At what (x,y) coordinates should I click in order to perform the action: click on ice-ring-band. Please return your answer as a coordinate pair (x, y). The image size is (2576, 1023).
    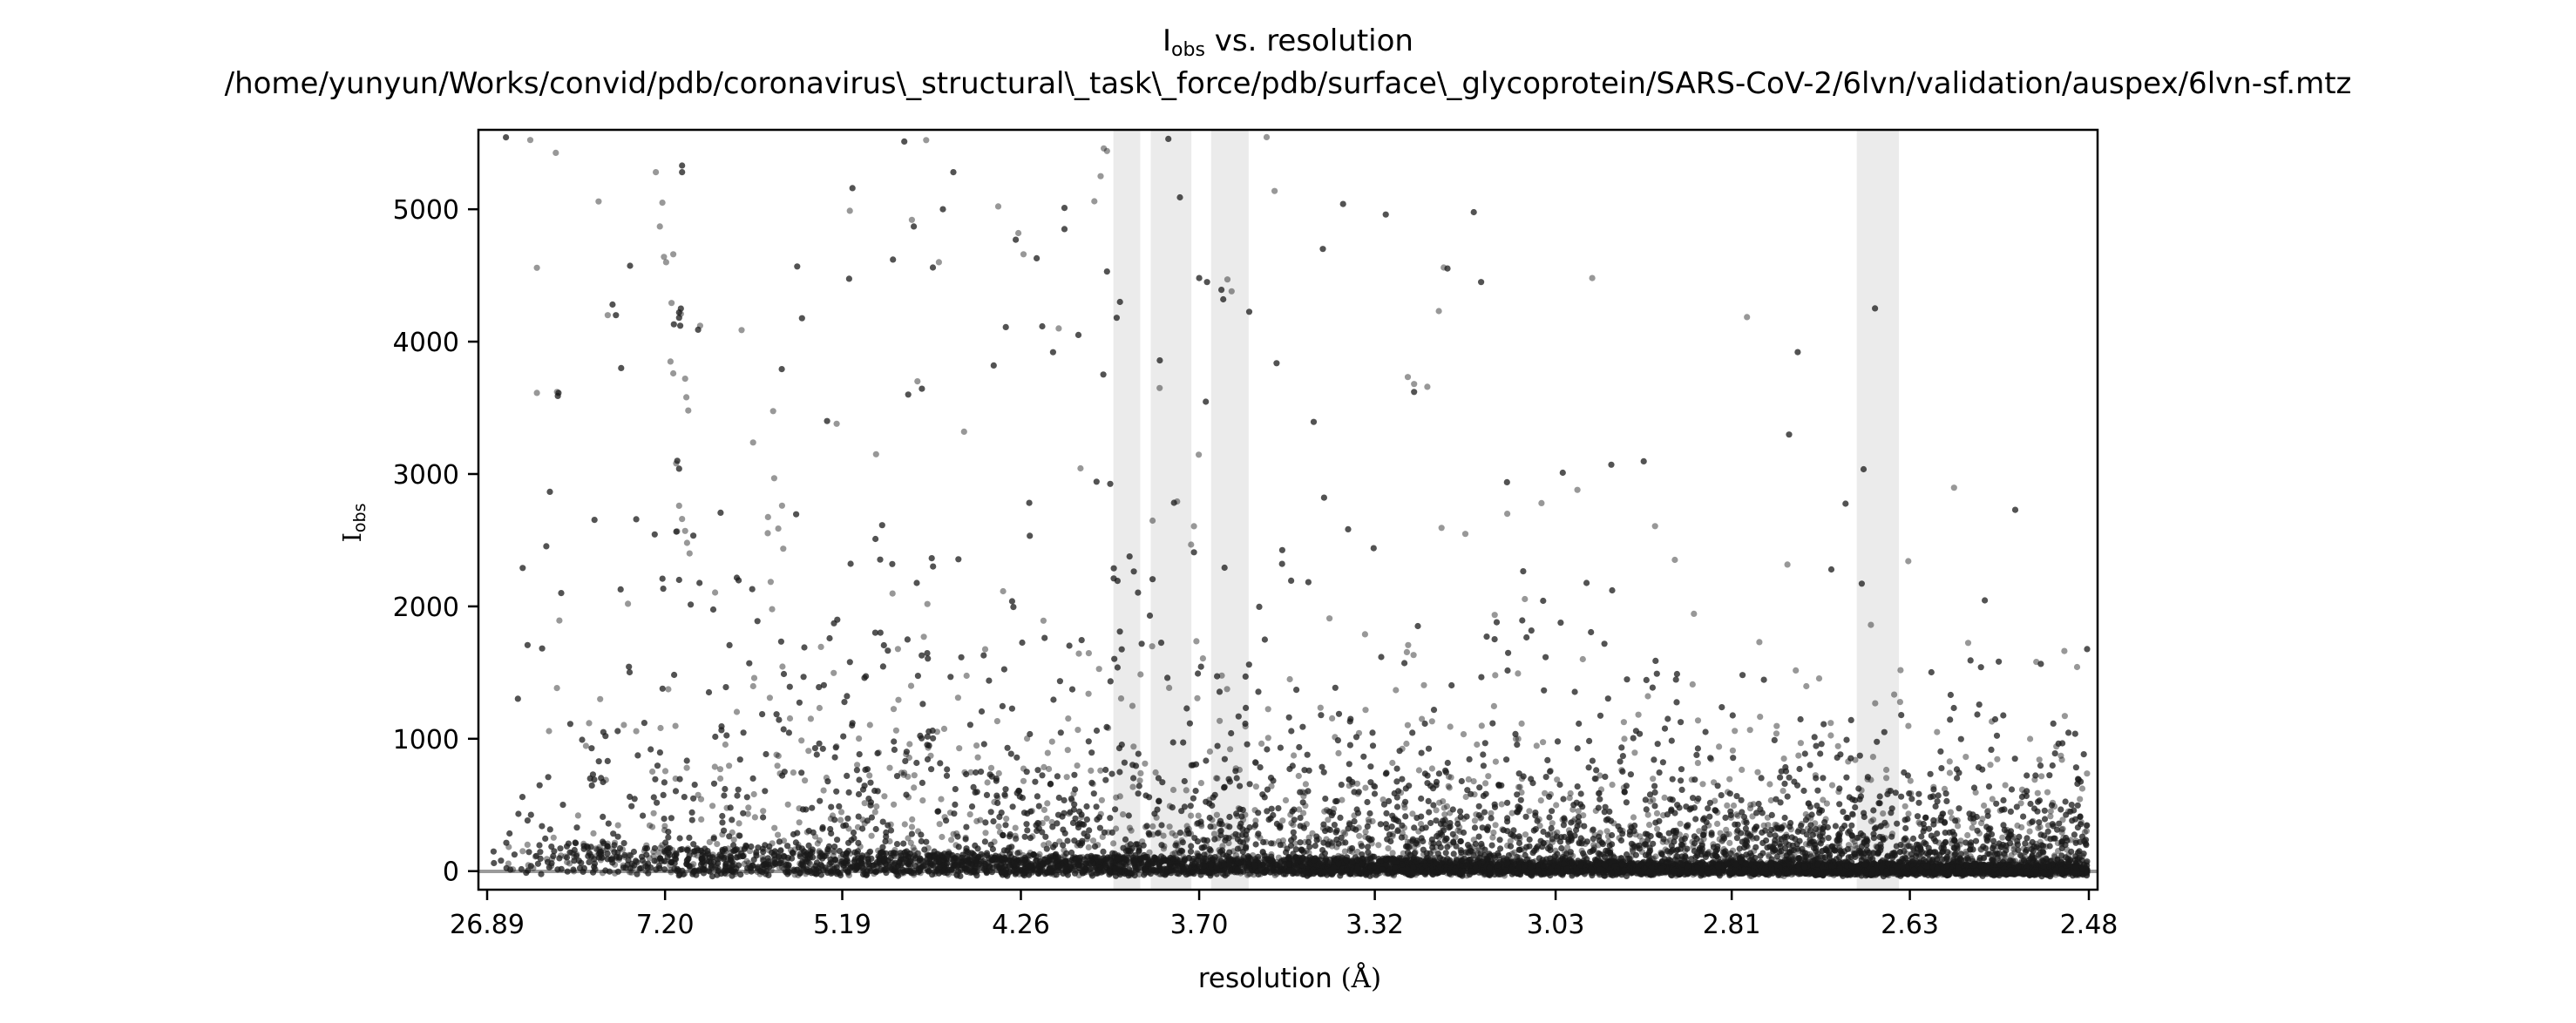
    Looking at the image, I should click on (1127, 510).